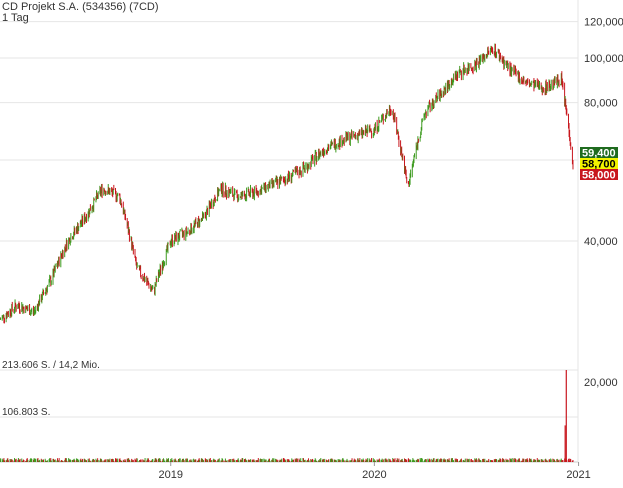 This screenshot has width=623, height=488. What do you see at coordinates (601, 383) in the screenshot?
I see `volume-tick-label: 20,000` at bounding box center [601, 383].